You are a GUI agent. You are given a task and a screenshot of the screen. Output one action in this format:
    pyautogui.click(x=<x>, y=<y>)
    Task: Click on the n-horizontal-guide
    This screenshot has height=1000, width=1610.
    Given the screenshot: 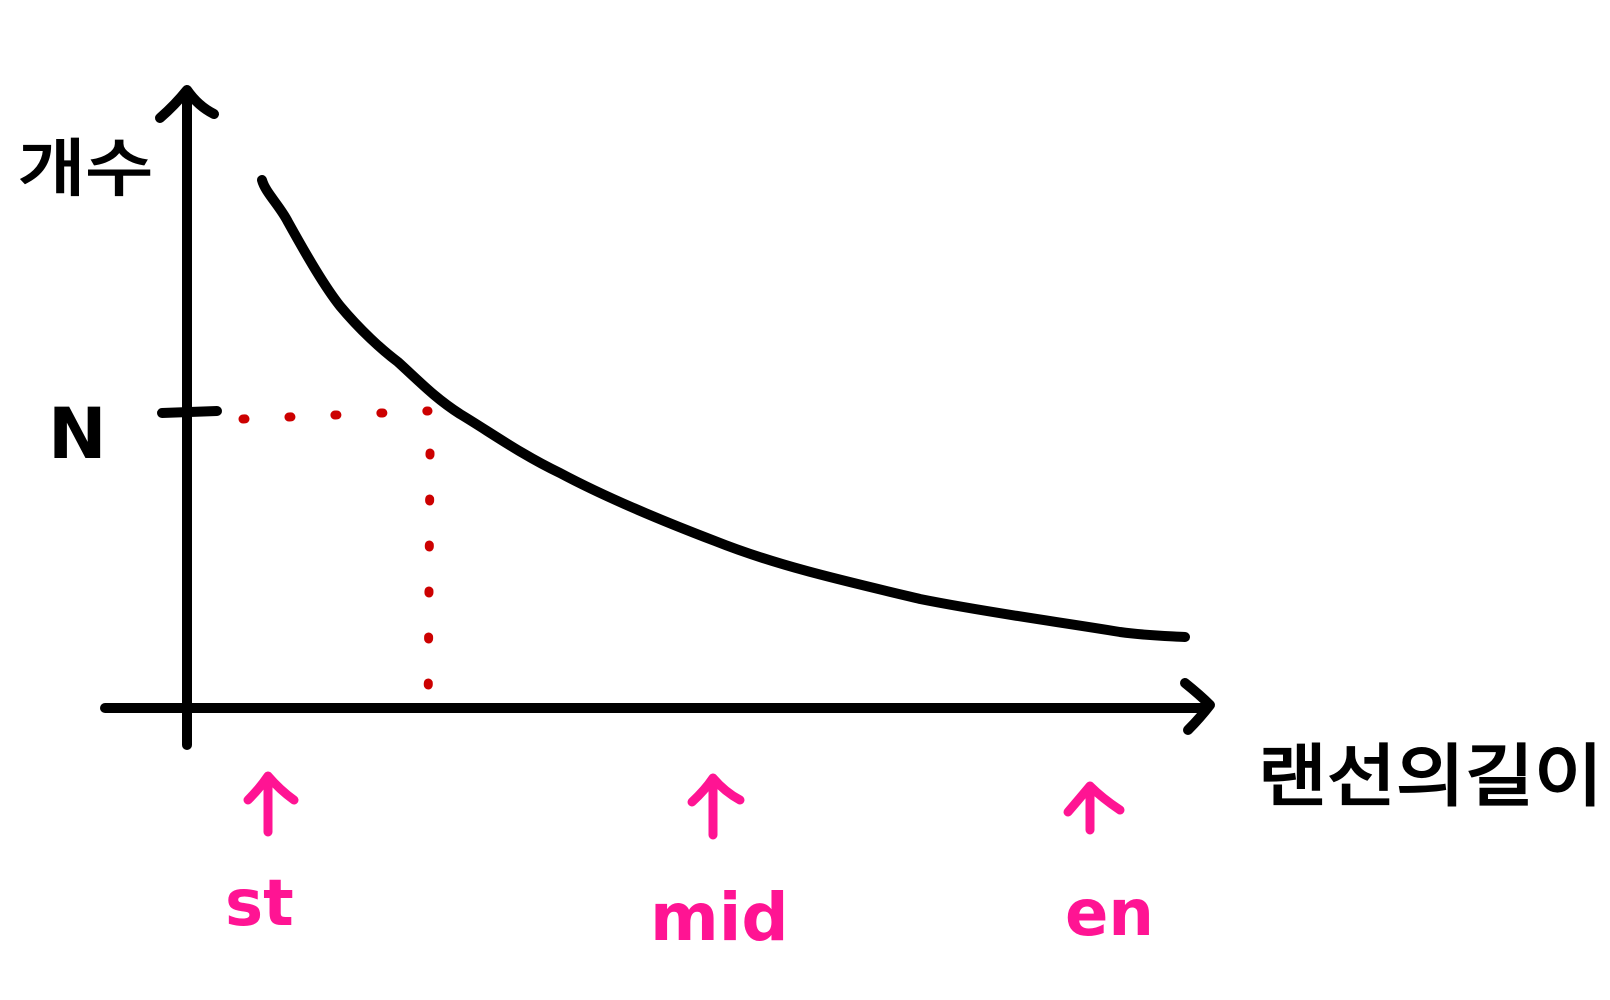 What is the action you would take?
    pyautogui.click(x=335, y=415)
    